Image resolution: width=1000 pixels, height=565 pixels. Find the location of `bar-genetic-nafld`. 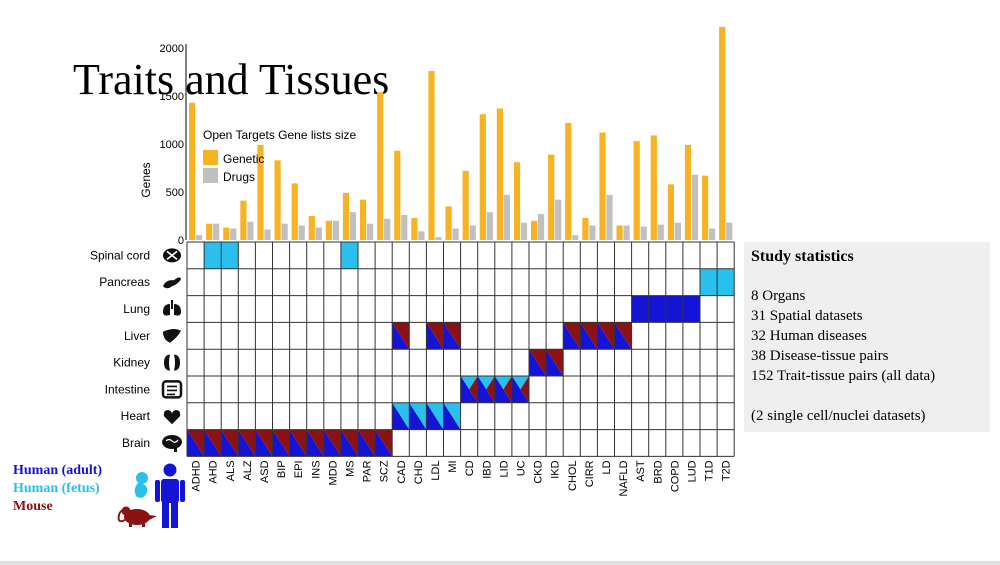

bar-genetic-nafld is located at coordinates (619, 232).